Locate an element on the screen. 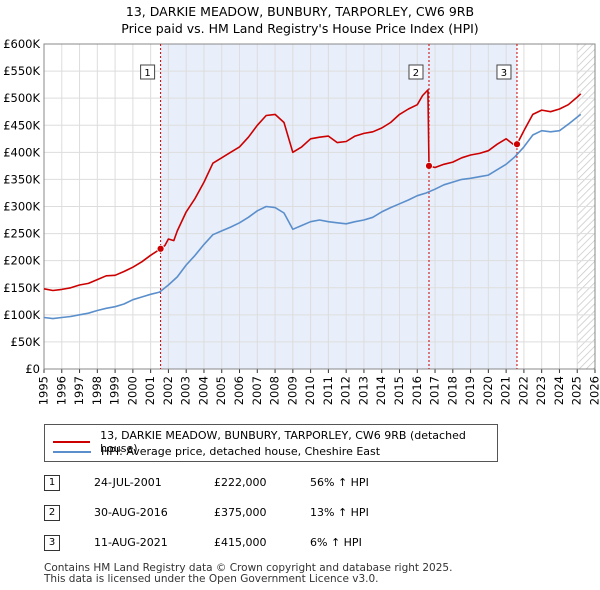 This screenshot has height=590, width=600. y-tick-label: £250K is located at coordinates (21, 234).